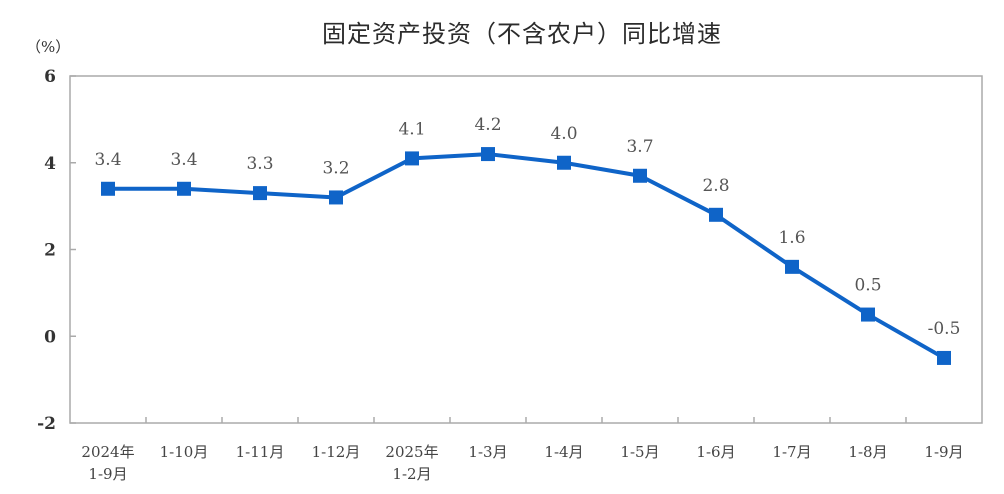  I want to click on x-tick-label: 1-4月, so click(563, 452).